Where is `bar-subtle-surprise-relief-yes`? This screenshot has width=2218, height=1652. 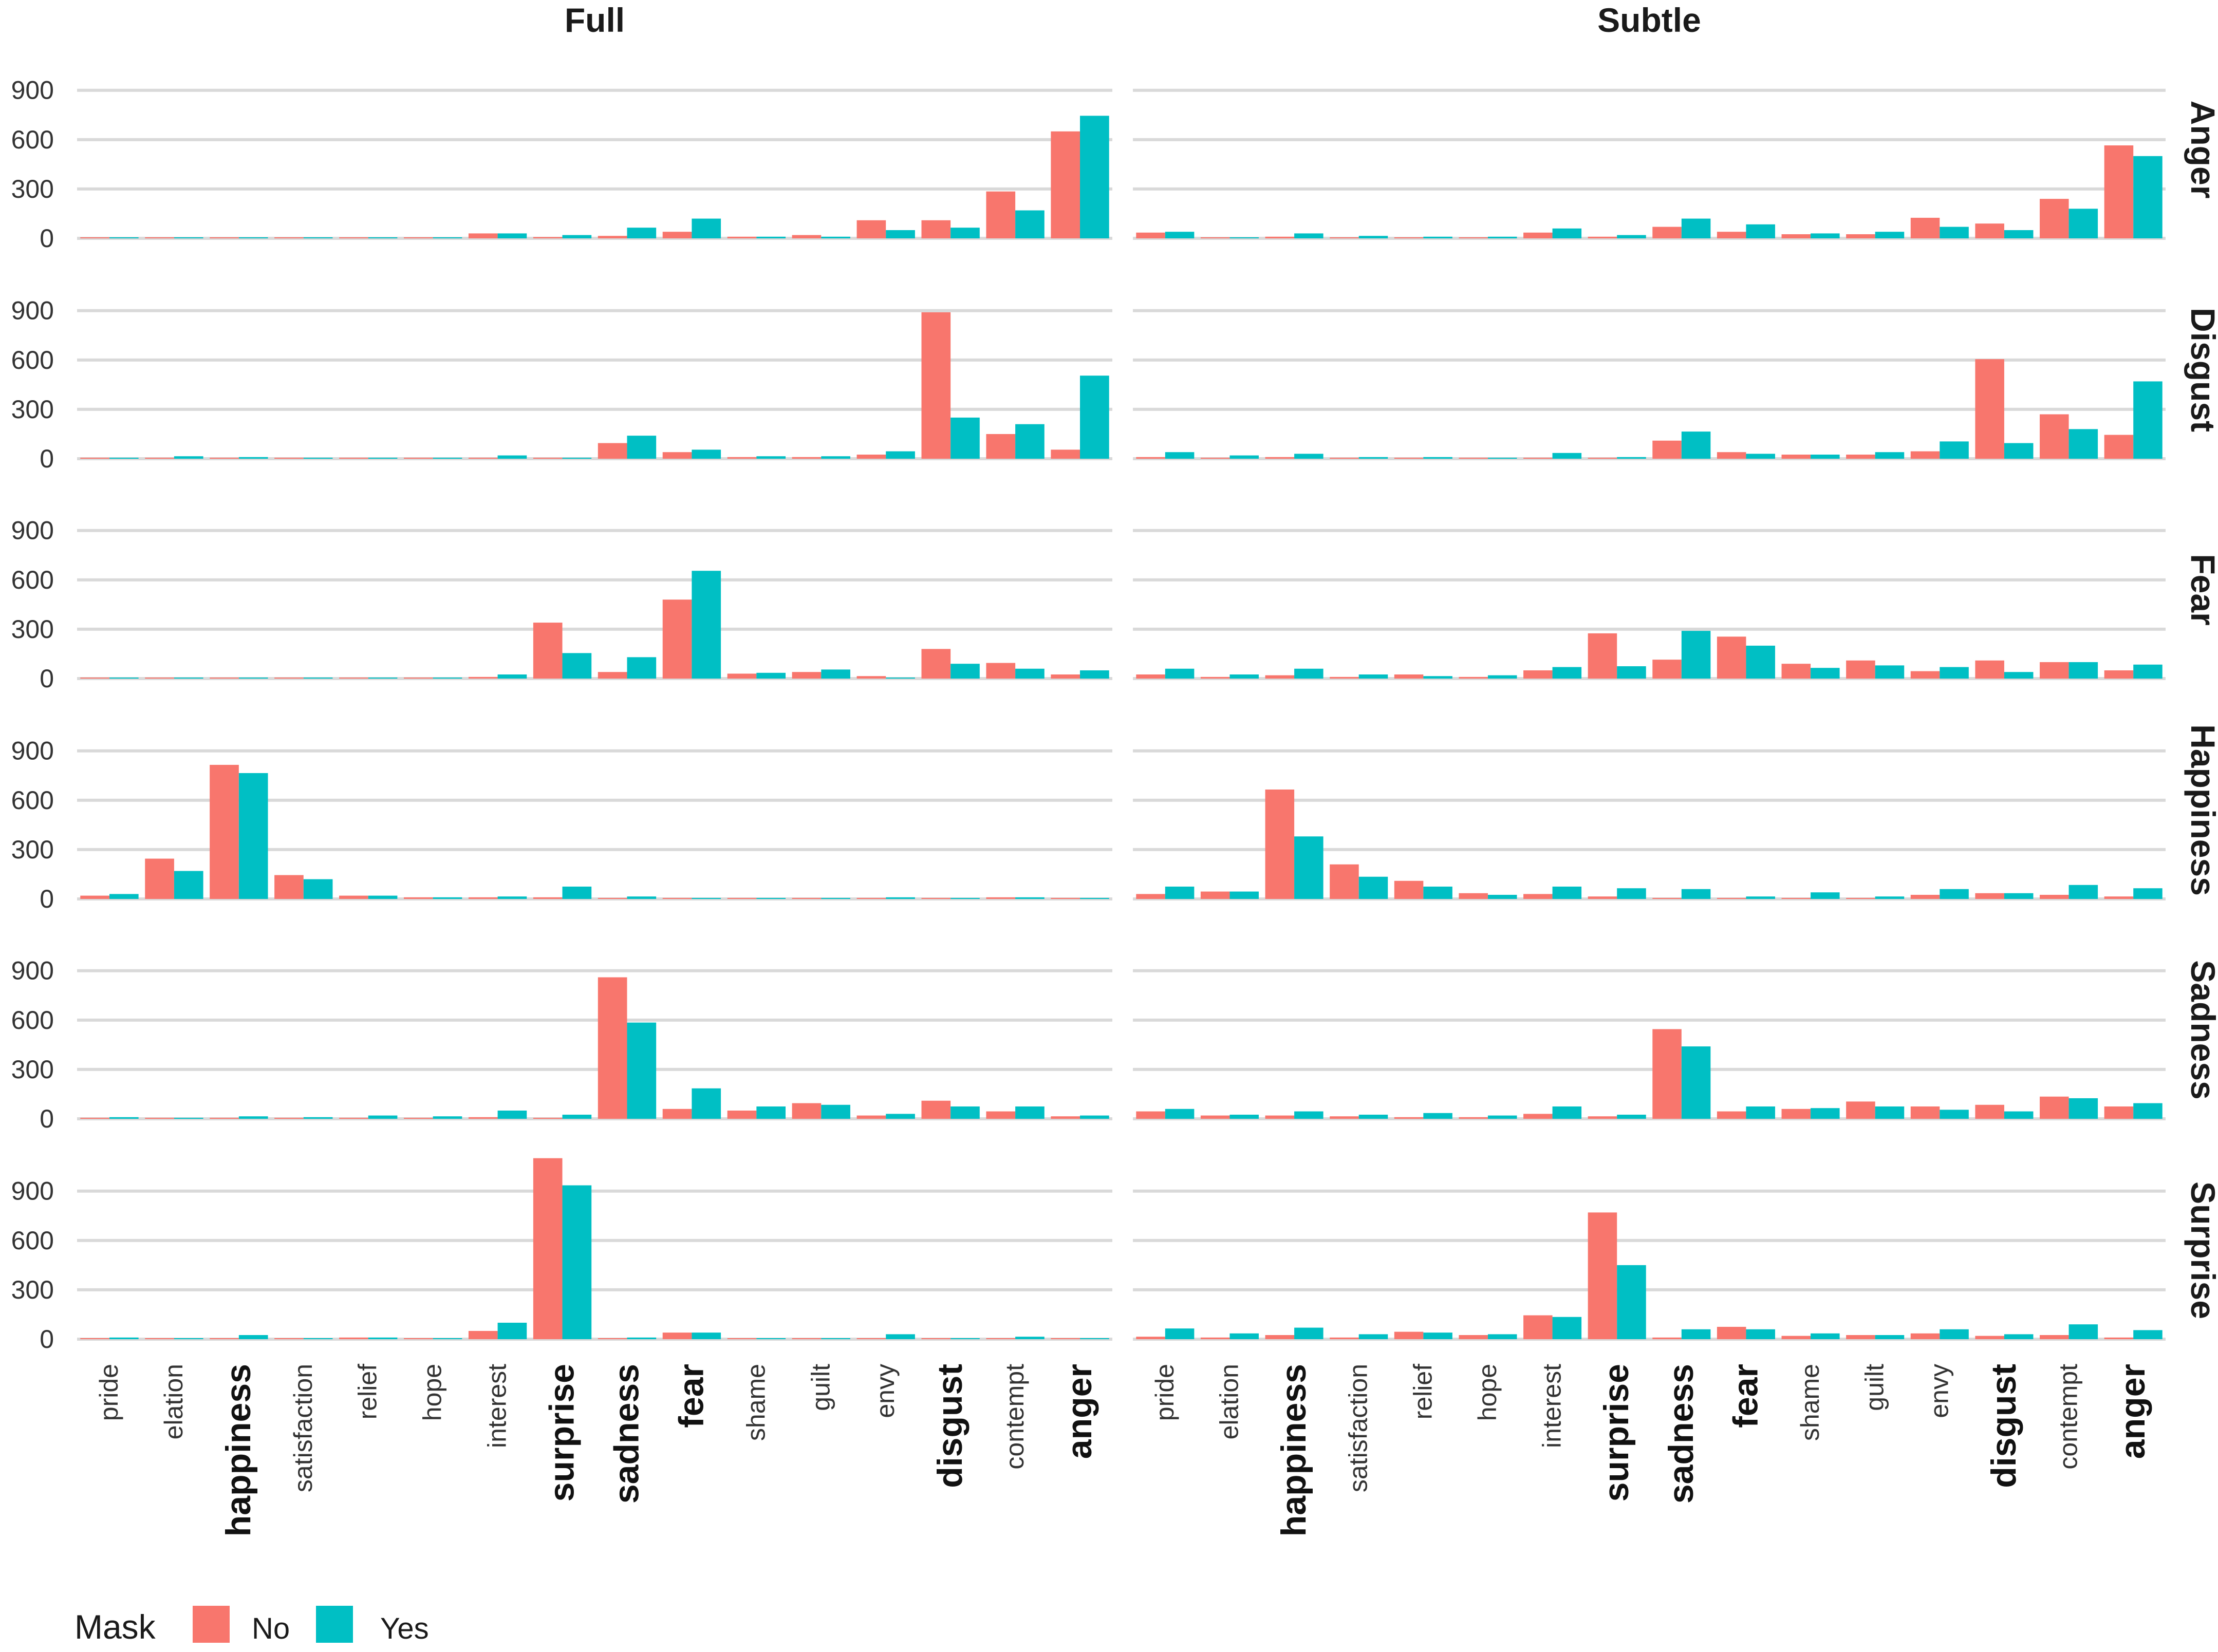
bar-subtle-surprise-relief-yes is located at coordinates (1438, 1335).